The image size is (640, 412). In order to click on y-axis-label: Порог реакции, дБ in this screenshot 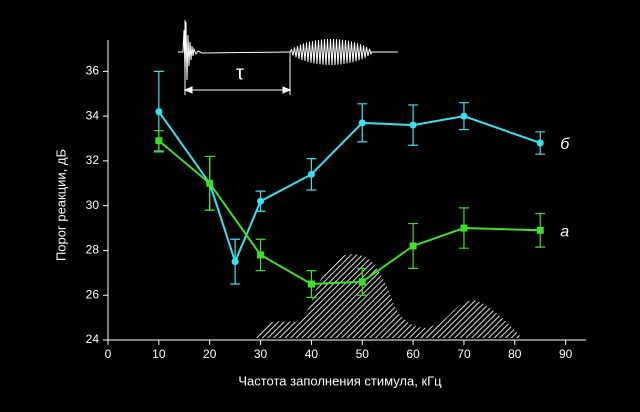, I will do `click(60, 205)`.